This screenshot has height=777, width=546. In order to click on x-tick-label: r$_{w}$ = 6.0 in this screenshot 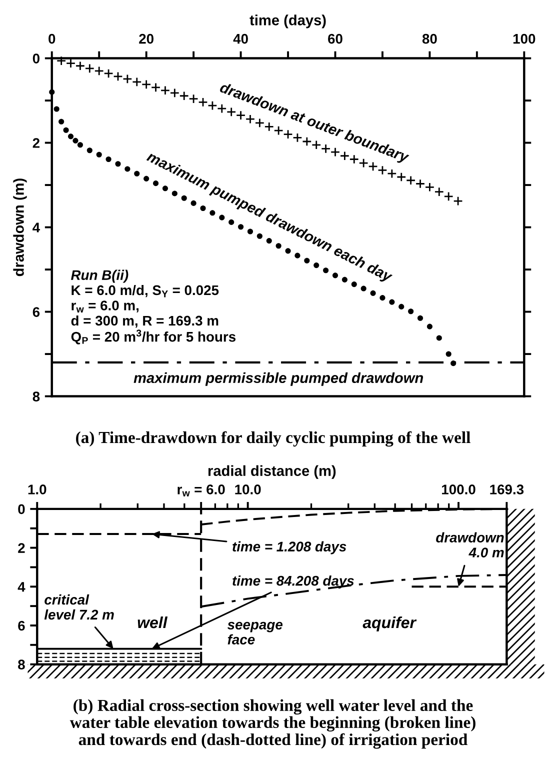, I will do `click(201, 490)`.